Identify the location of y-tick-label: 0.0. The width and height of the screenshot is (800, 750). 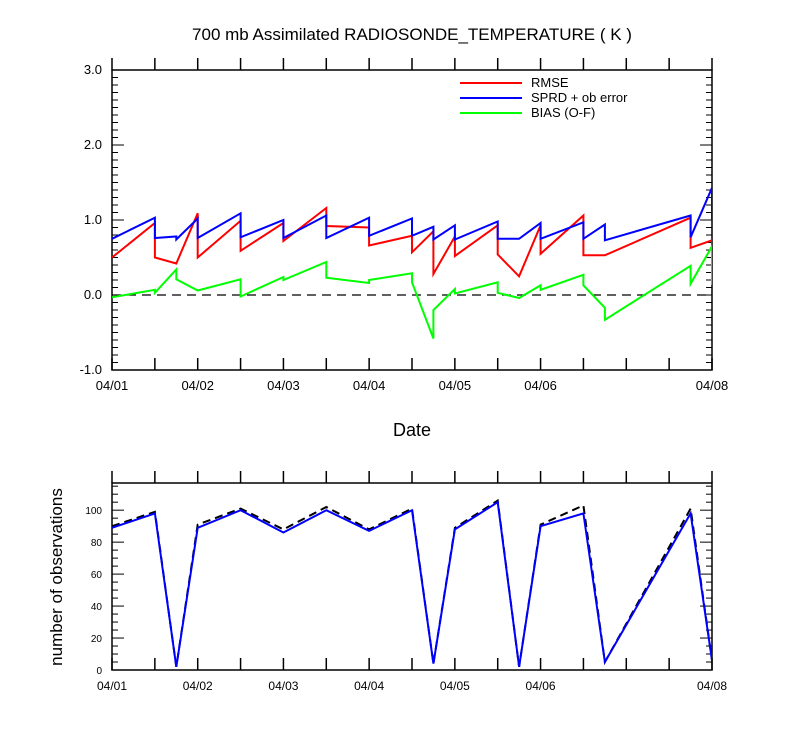
(93, 294).